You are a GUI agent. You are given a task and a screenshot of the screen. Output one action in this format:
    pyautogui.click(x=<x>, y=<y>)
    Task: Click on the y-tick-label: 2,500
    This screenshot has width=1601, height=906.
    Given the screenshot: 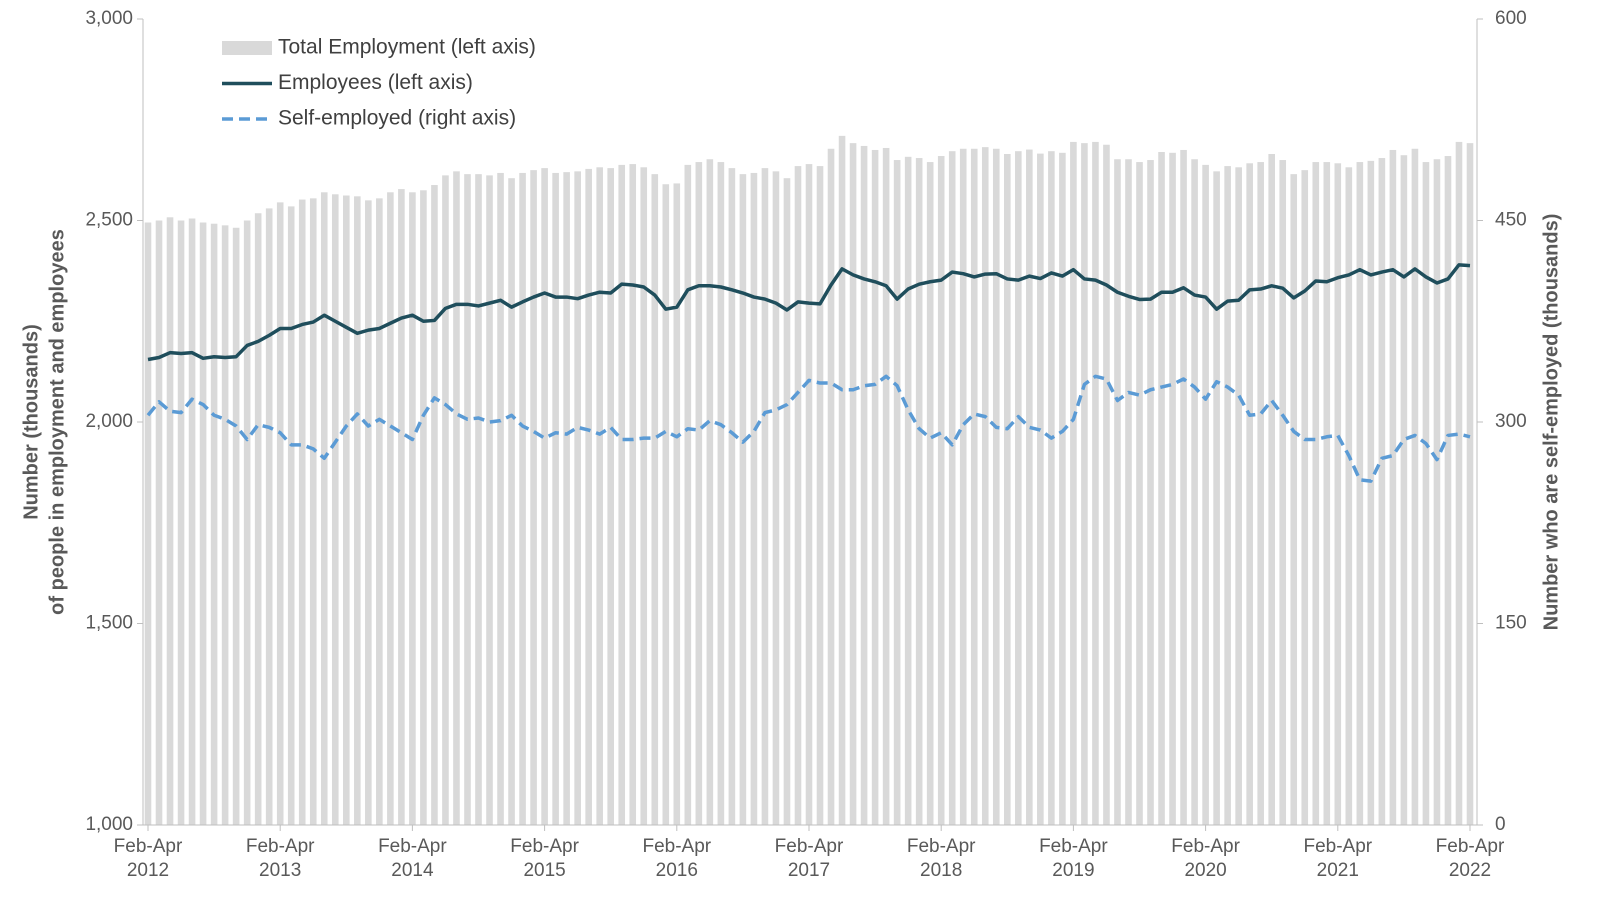 What is the action you would take?
    pyautogui.click(x=109, y=220)
    